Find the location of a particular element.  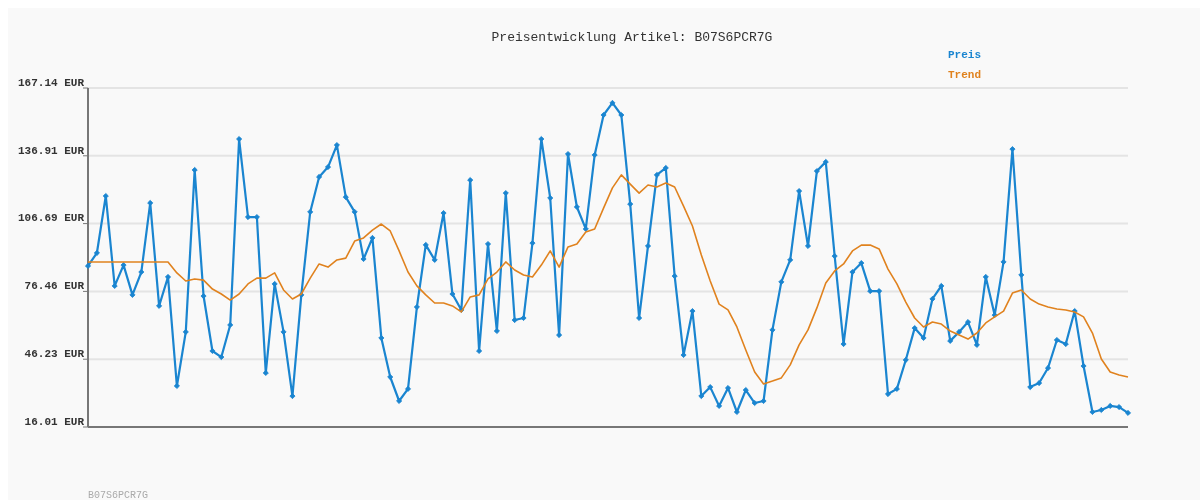

y-tick-label: 167.14 EUR is located at coordinates (51, 82).